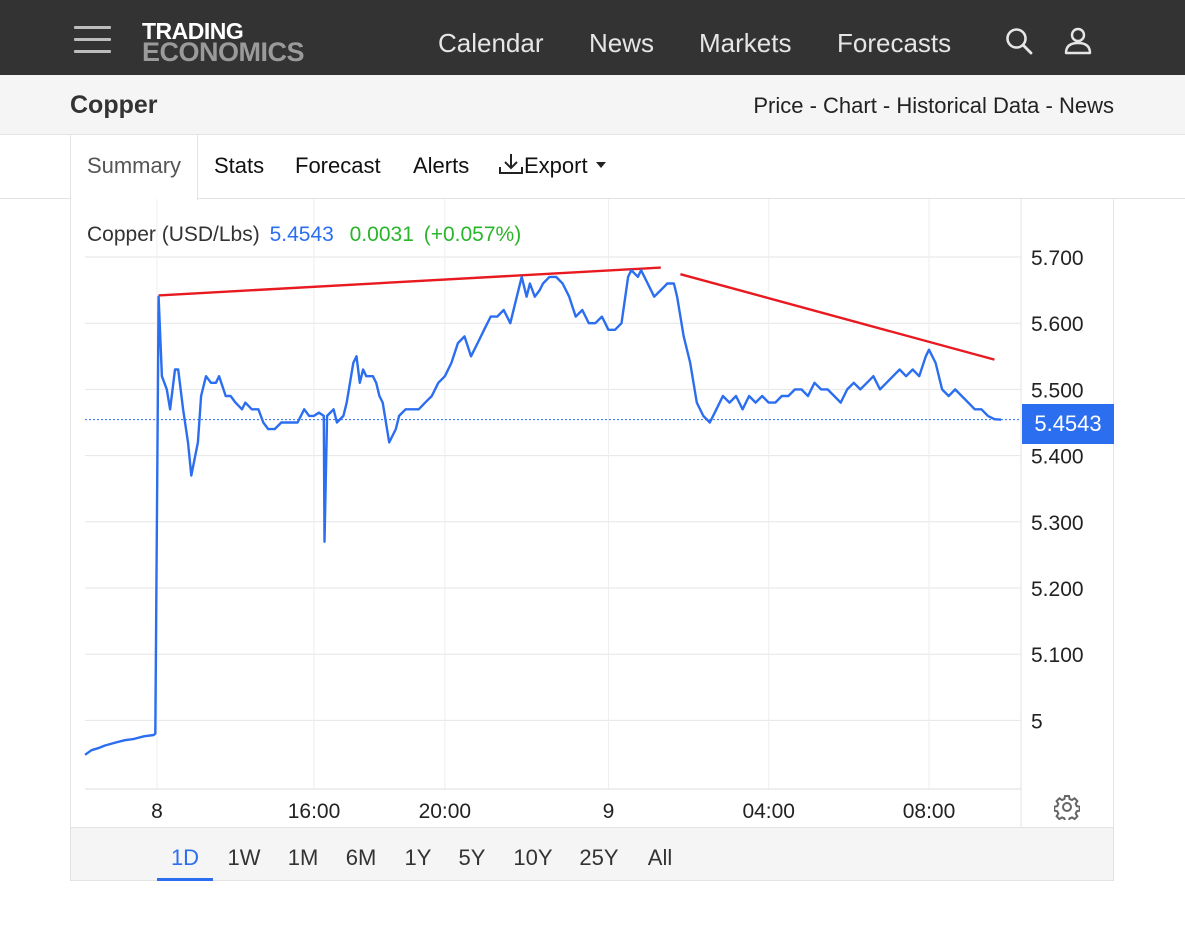  Describe the element at coordinates (1057, 655) in the screenshot. I see `y-tick-label: 5.100` at that location.